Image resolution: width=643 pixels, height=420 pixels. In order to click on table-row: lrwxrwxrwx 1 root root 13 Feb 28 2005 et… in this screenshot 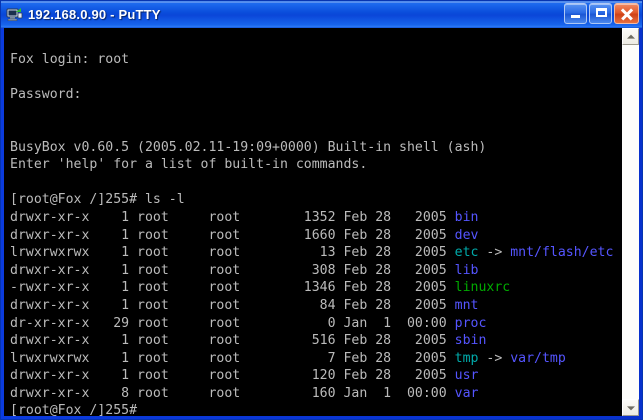, I will do `click(315, 253)`.